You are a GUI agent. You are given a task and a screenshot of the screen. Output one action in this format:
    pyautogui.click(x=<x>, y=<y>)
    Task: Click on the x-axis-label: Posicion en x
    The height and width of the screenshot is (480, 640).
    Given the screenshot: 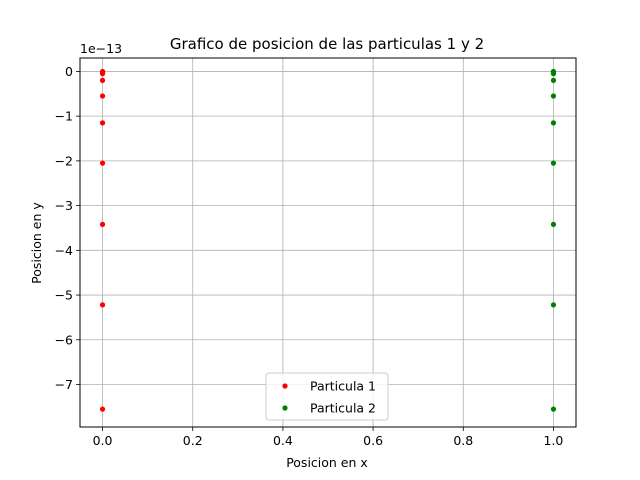 What is the action you would take?
    pyautogui.click(x=327, y=462)
    